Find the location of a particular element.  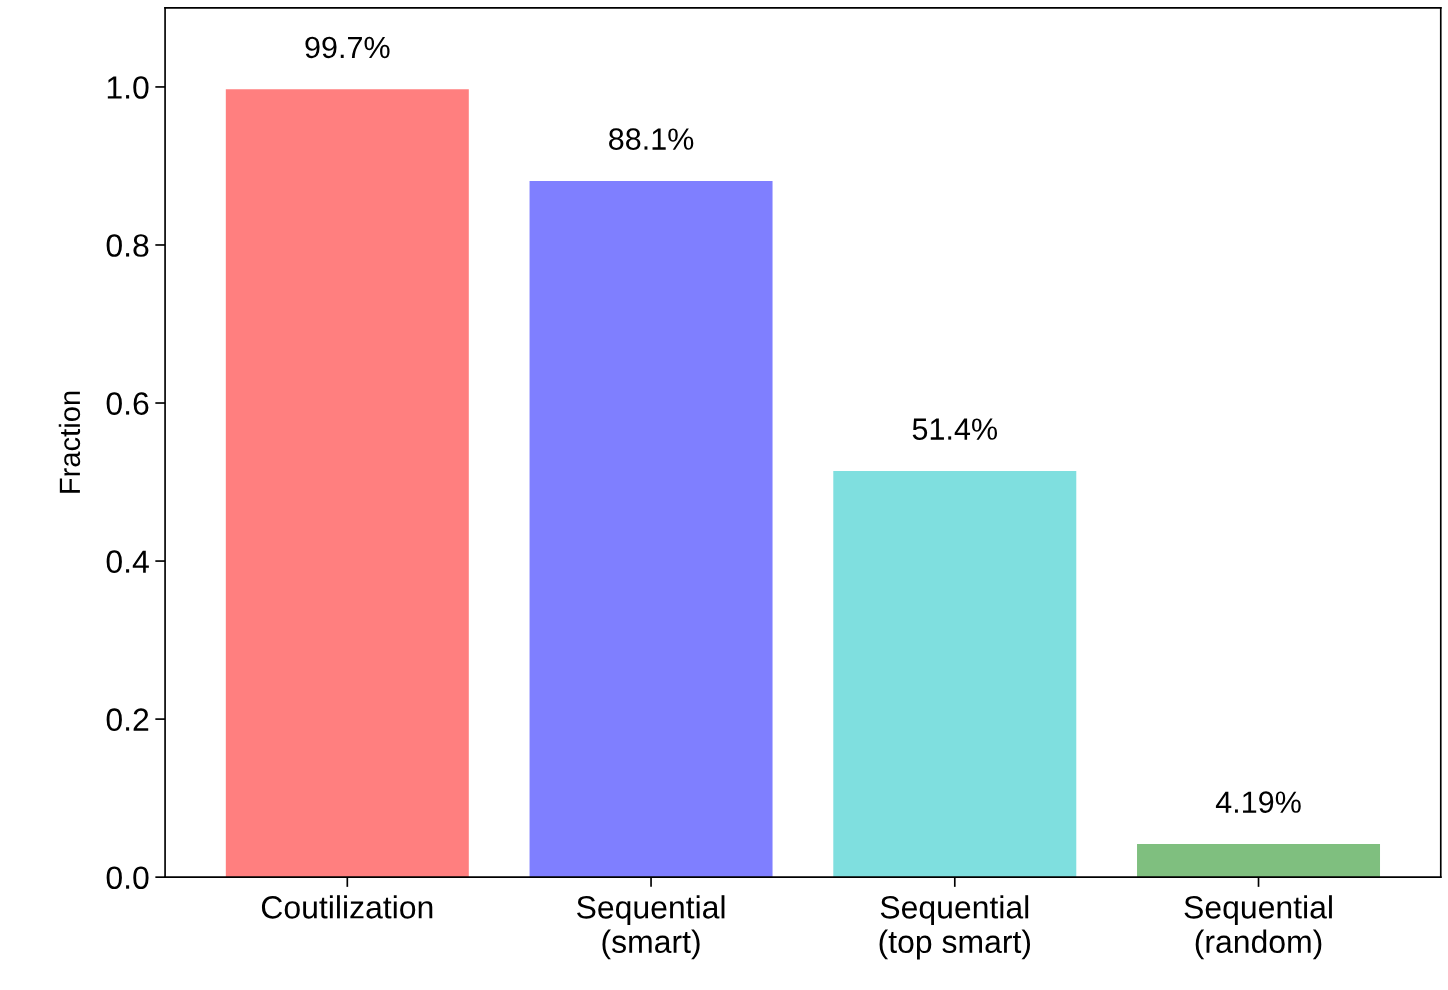

y-tick-label: 0.6 is located at coordinates (127, 403).